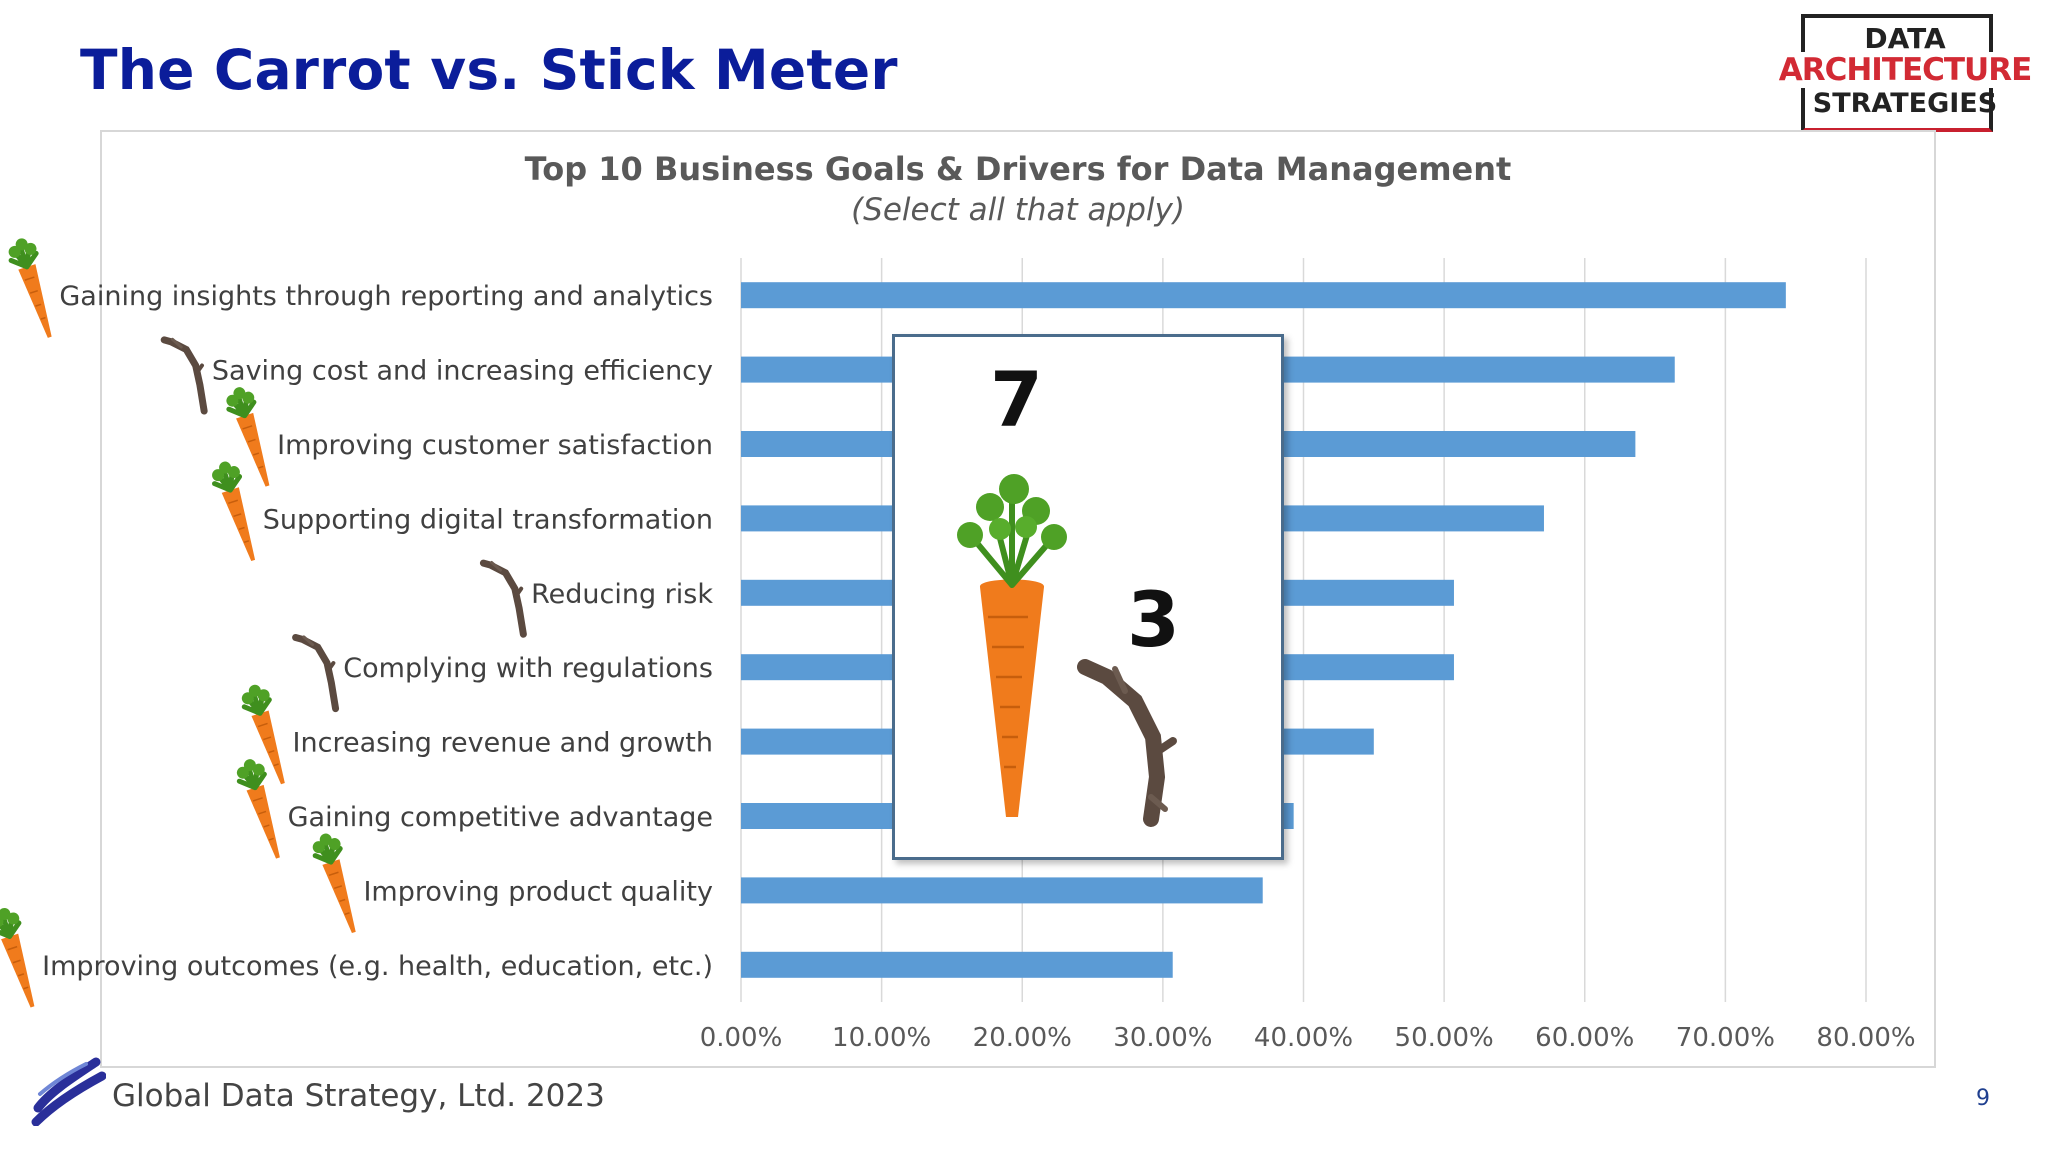 This screenshot has width=2048, height=1152. I want to click on category-label: Improving product quality, so click(538, 891).